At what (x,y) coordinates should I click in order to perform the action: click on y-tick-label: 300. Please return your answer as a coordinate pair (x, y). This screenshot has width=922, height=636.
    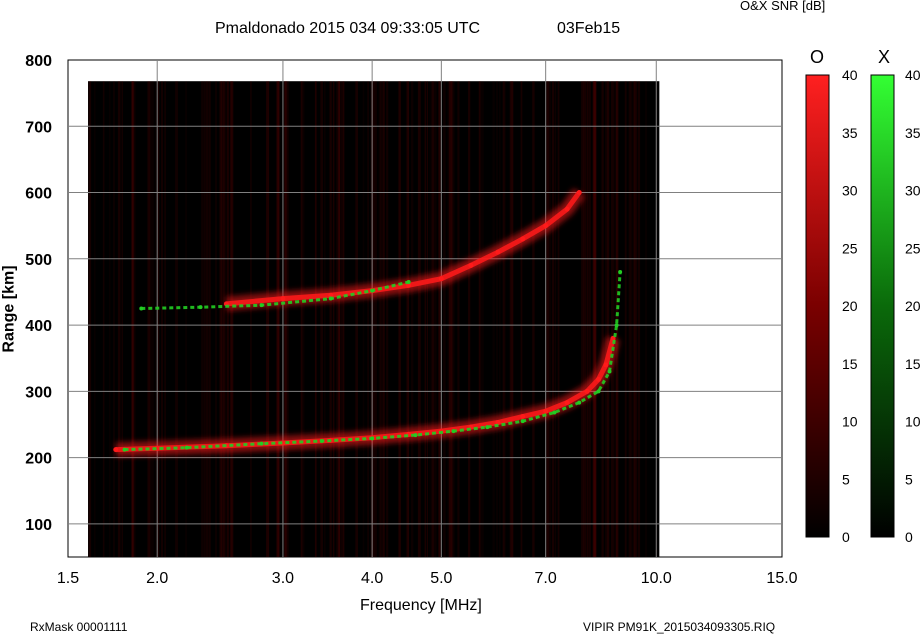
    Looking at the image, I should click on (38, 392).